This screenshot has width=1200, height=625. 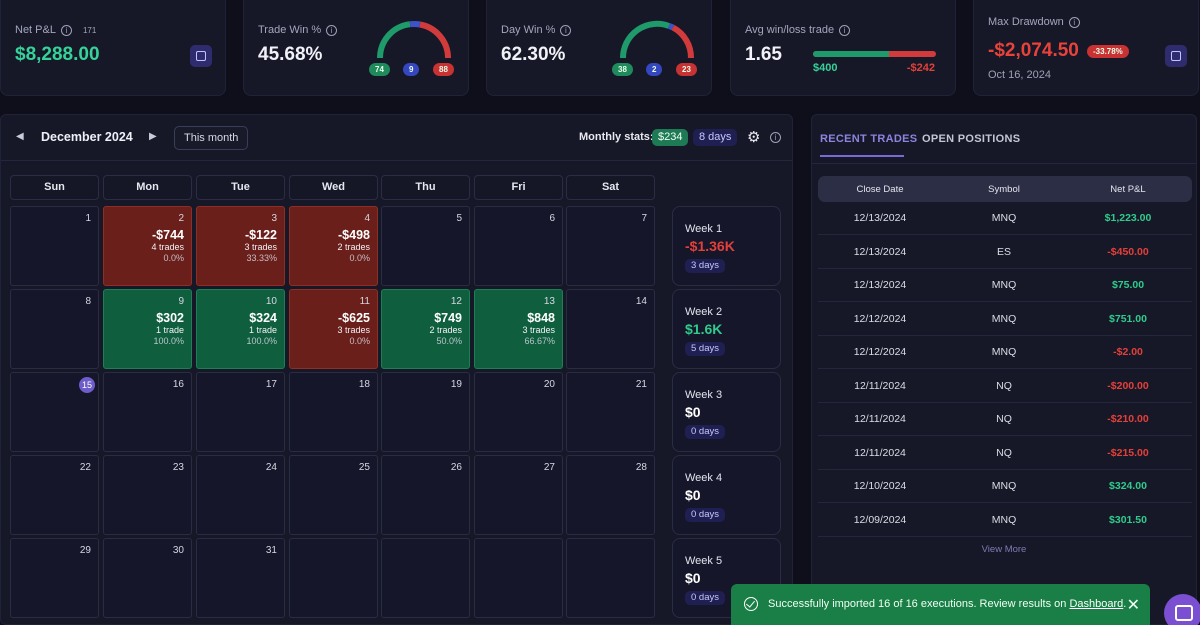 What do you see at coordinates (425, 246) in the screenshot?
I see `calendar-day-5: 5` at bounding box center [425, 246].